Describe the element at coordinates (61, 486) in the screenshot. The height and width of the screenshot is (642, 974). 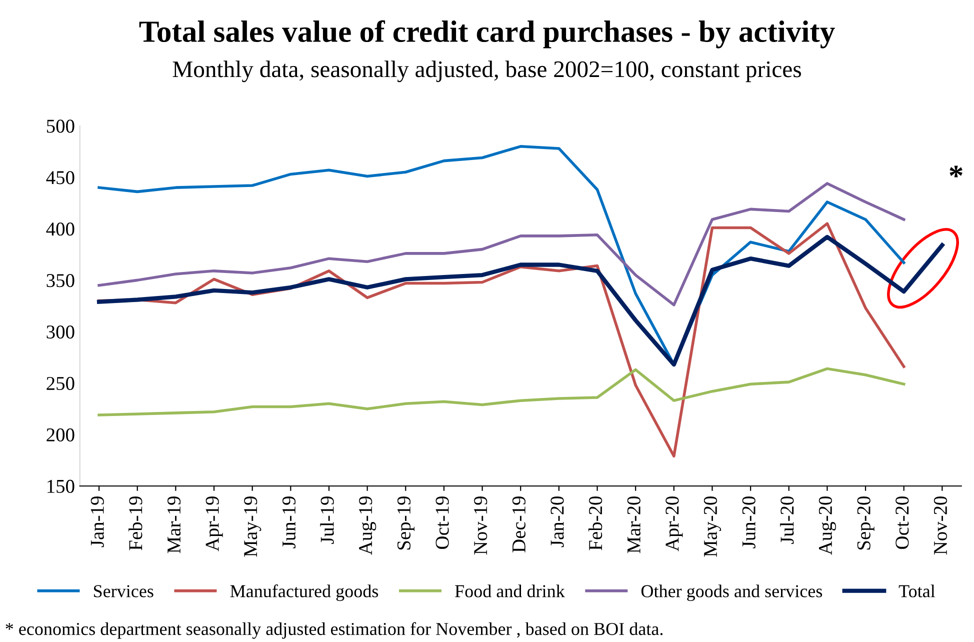
I see `y-tick-label: 150` at that location.